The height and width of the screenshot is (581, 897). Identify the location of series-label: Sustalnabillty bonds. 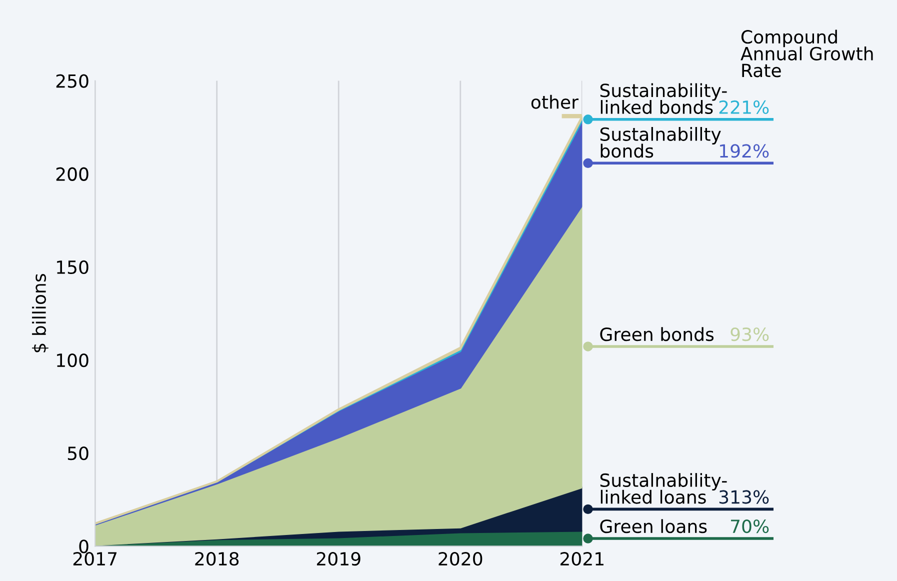
(660, 142).